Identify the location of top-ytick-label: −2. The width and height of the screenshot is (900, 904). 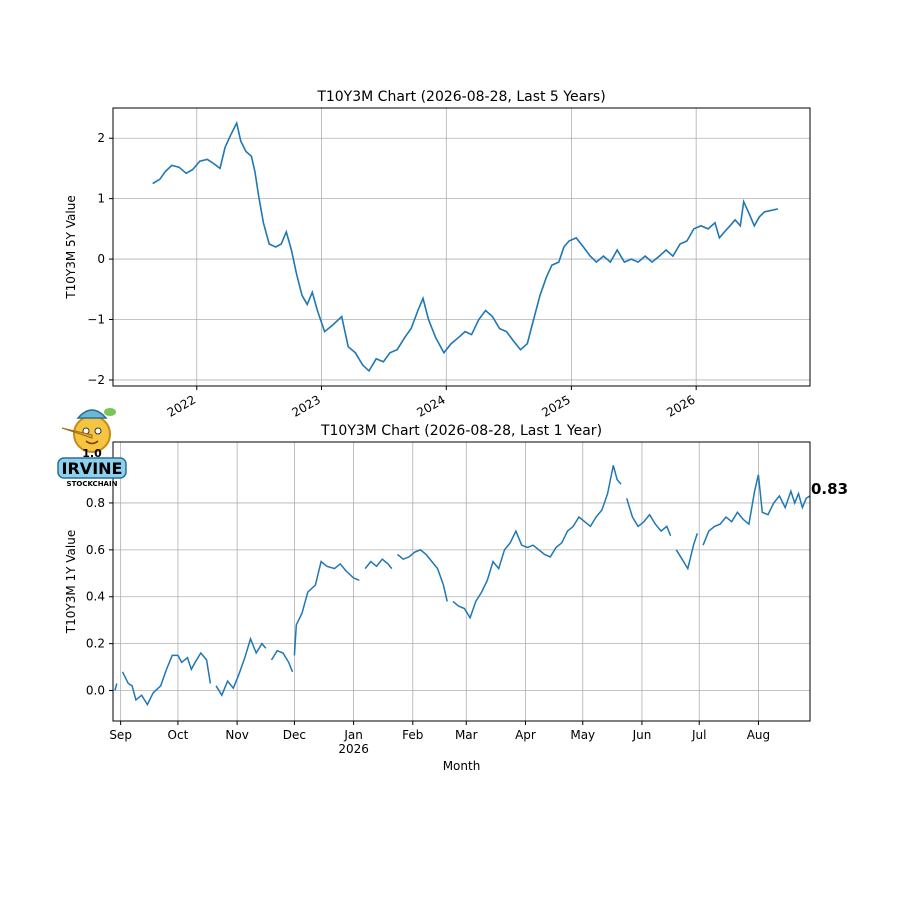
(96, 380).